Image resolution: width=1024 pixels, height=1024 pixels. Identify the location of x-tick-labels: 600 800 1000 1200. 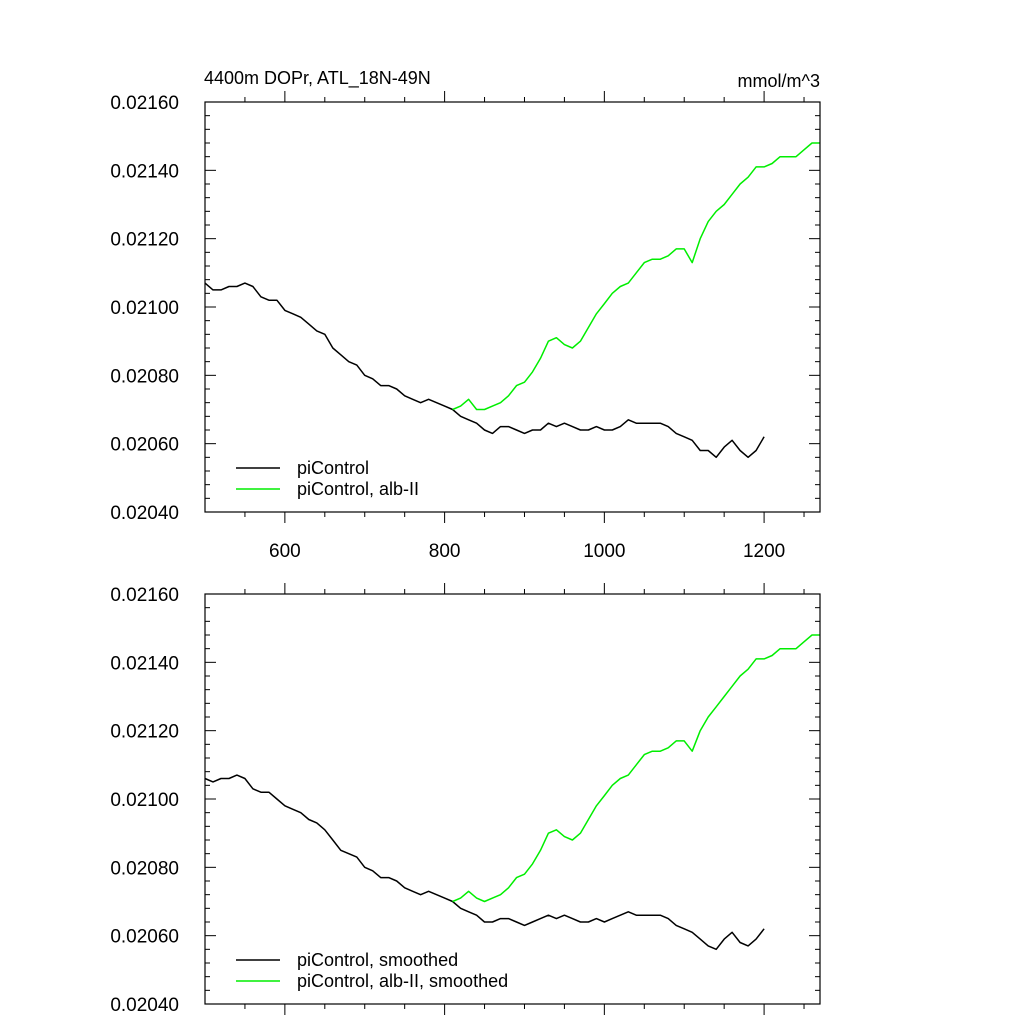
(527, 551).